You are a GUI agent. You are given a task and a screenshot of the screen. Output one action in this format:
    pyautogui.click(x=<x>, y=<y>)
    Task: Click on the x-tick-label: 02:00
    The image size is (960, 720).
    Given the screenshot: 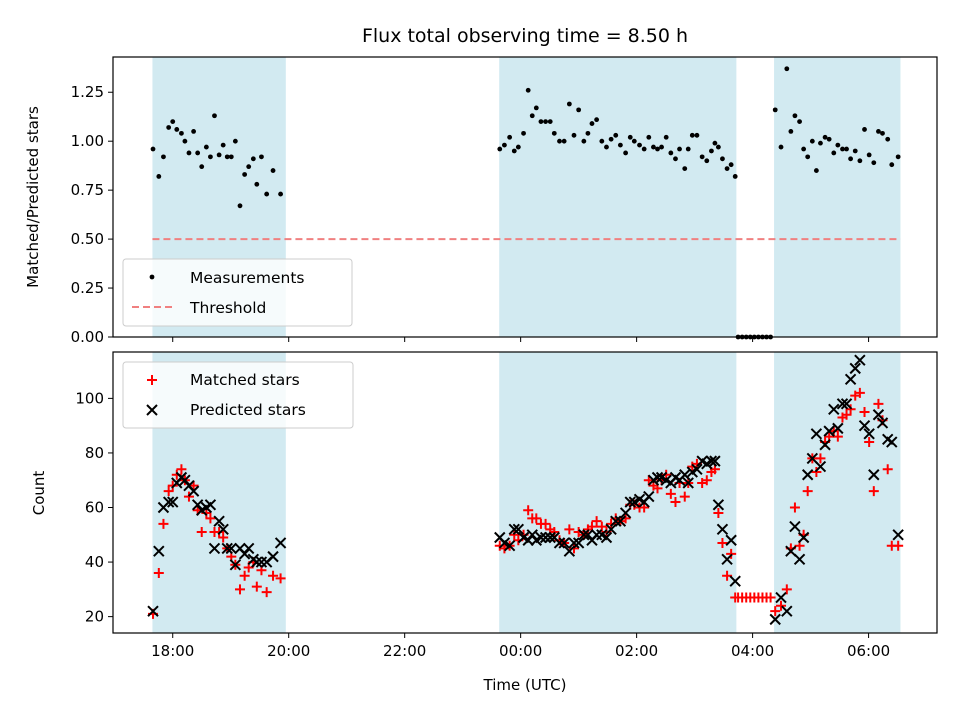 What is the action you would take?
    pyautogui.click(x=636, y=651)
    